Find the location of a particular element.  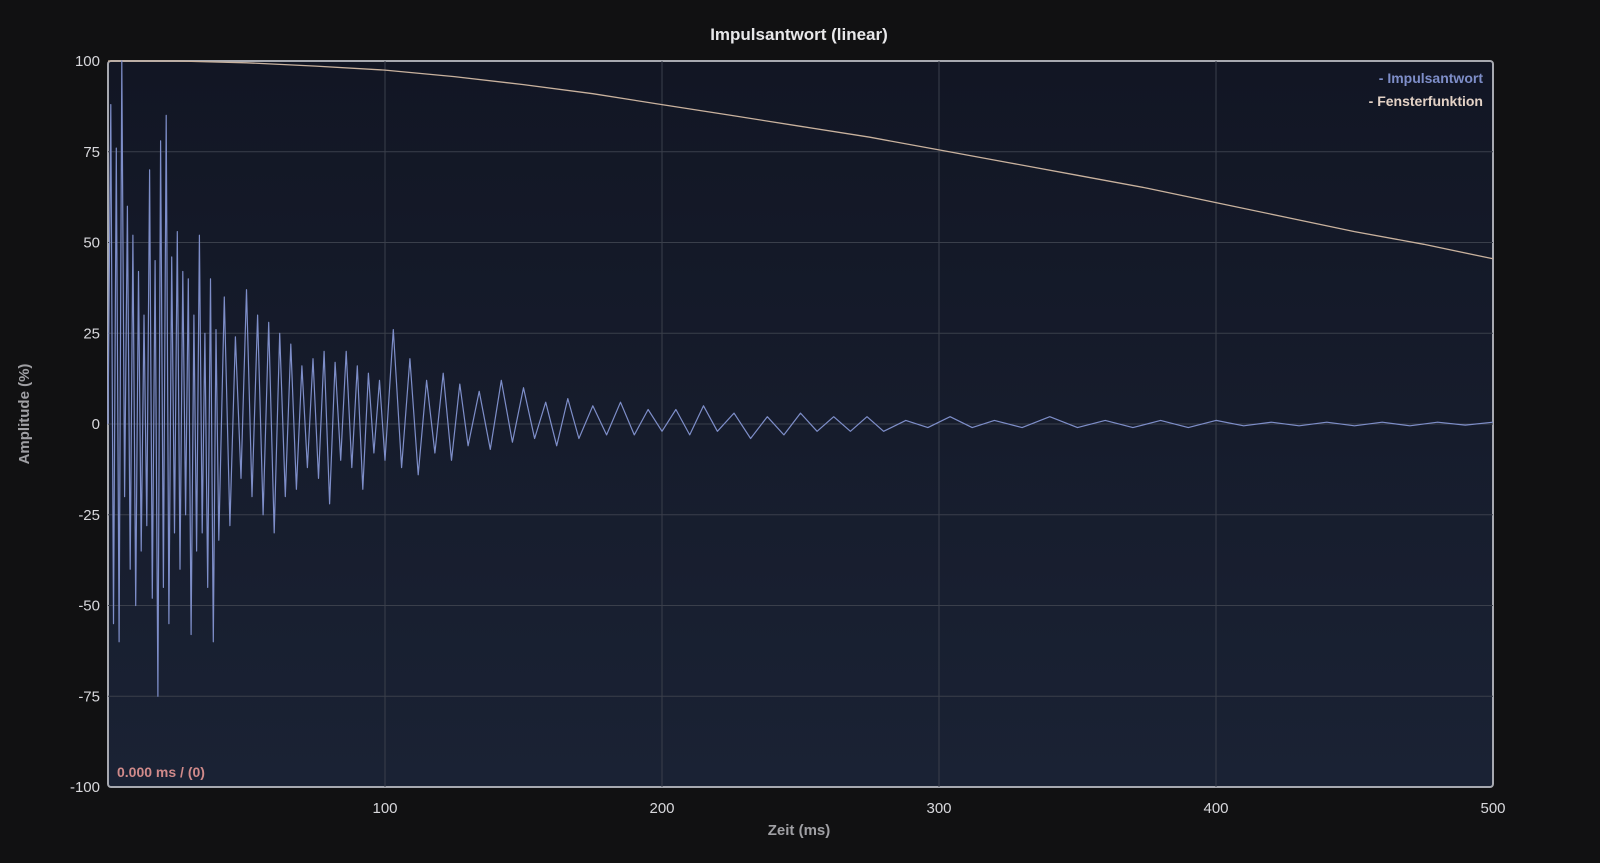

y-tick-label: 0 is located at coordinates (96, 424).